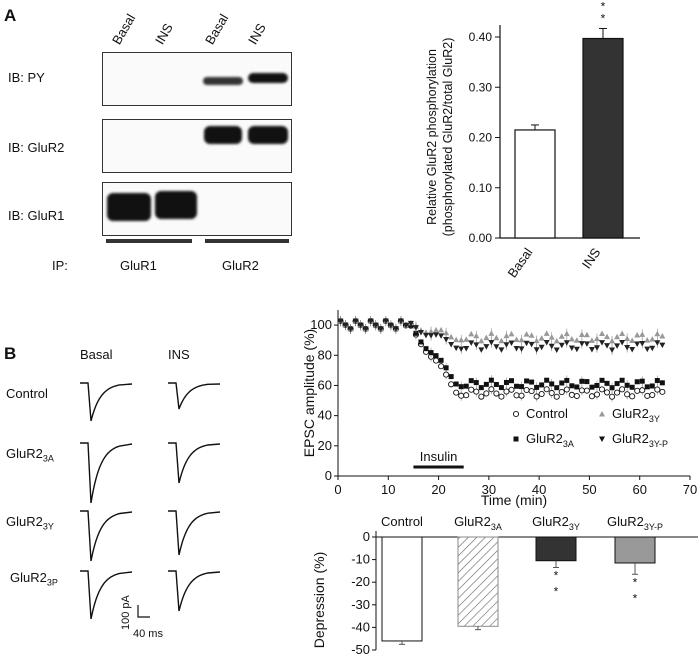 Image resolution: width=700 pixels, height=656 pixels. I want to click on ip-group-glur2: GluR2, so click(240, 265).